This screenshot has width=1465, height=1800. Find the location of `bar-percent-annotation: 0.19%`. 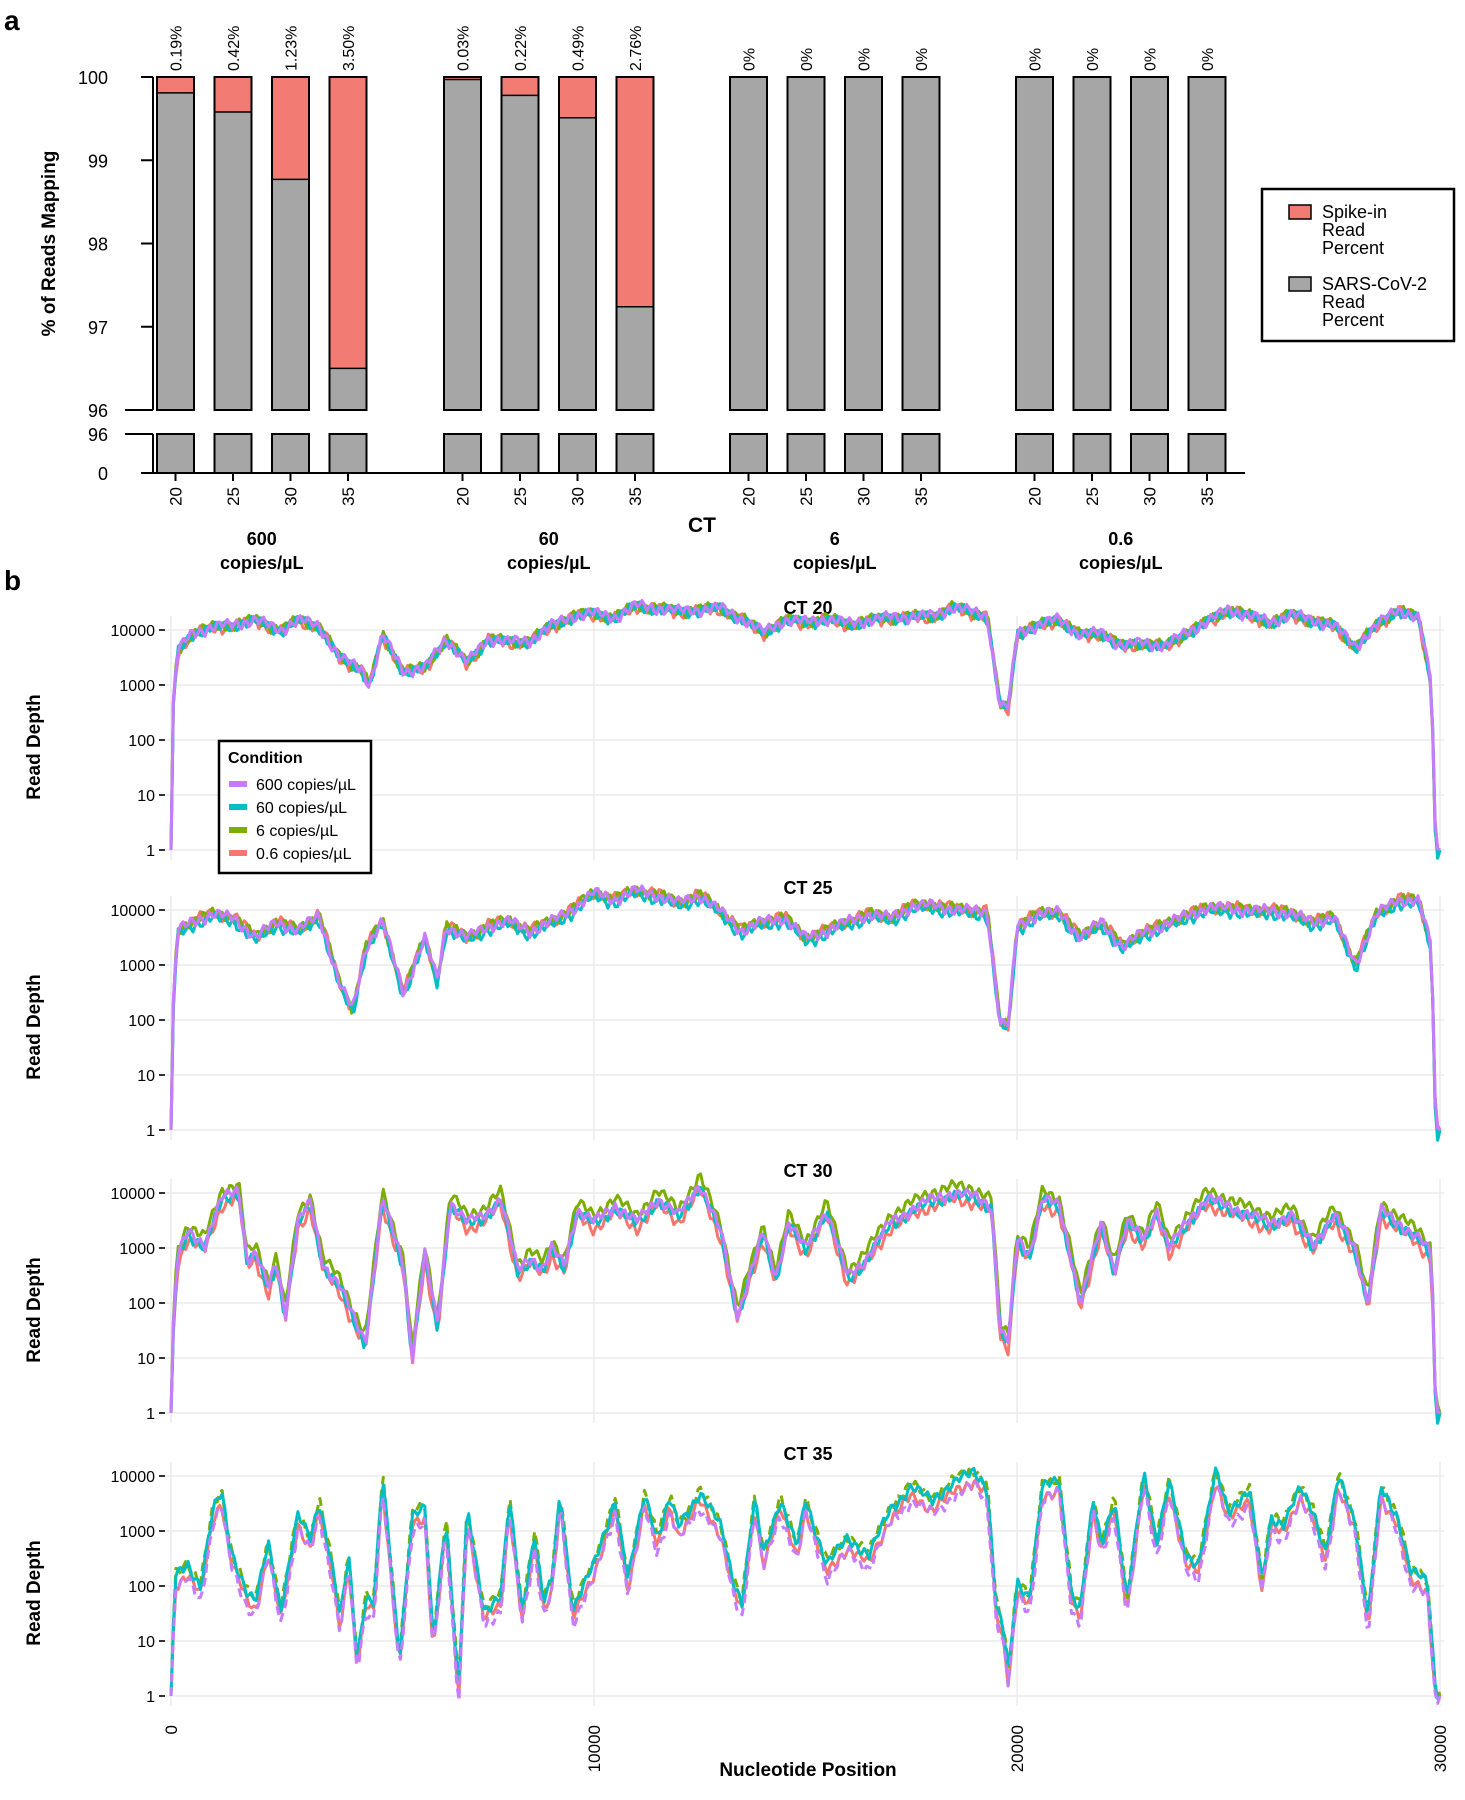

bar-percent-annotation: 0.19% is located at coordinates (177, 48).